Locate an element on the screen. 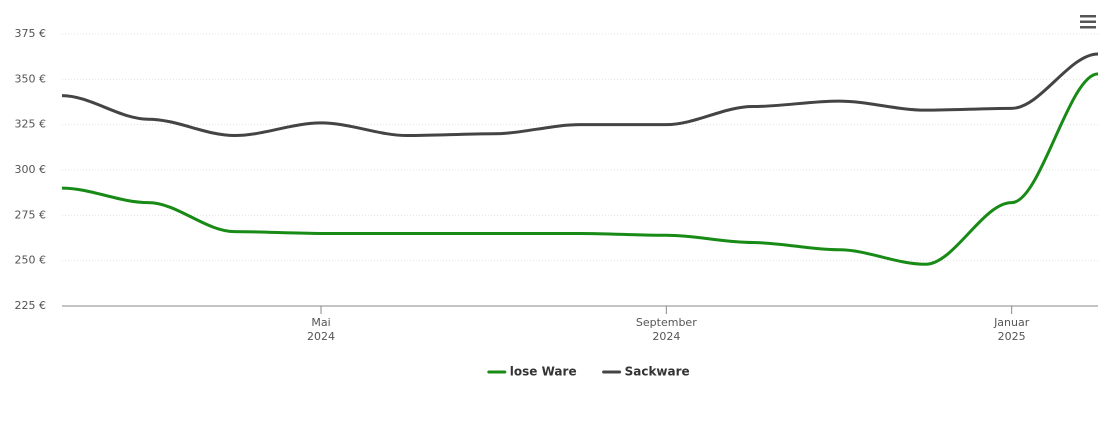 This screenshot has height=422, width=1110. y-tick-label: 375 € is located at coordinates (31, 33).